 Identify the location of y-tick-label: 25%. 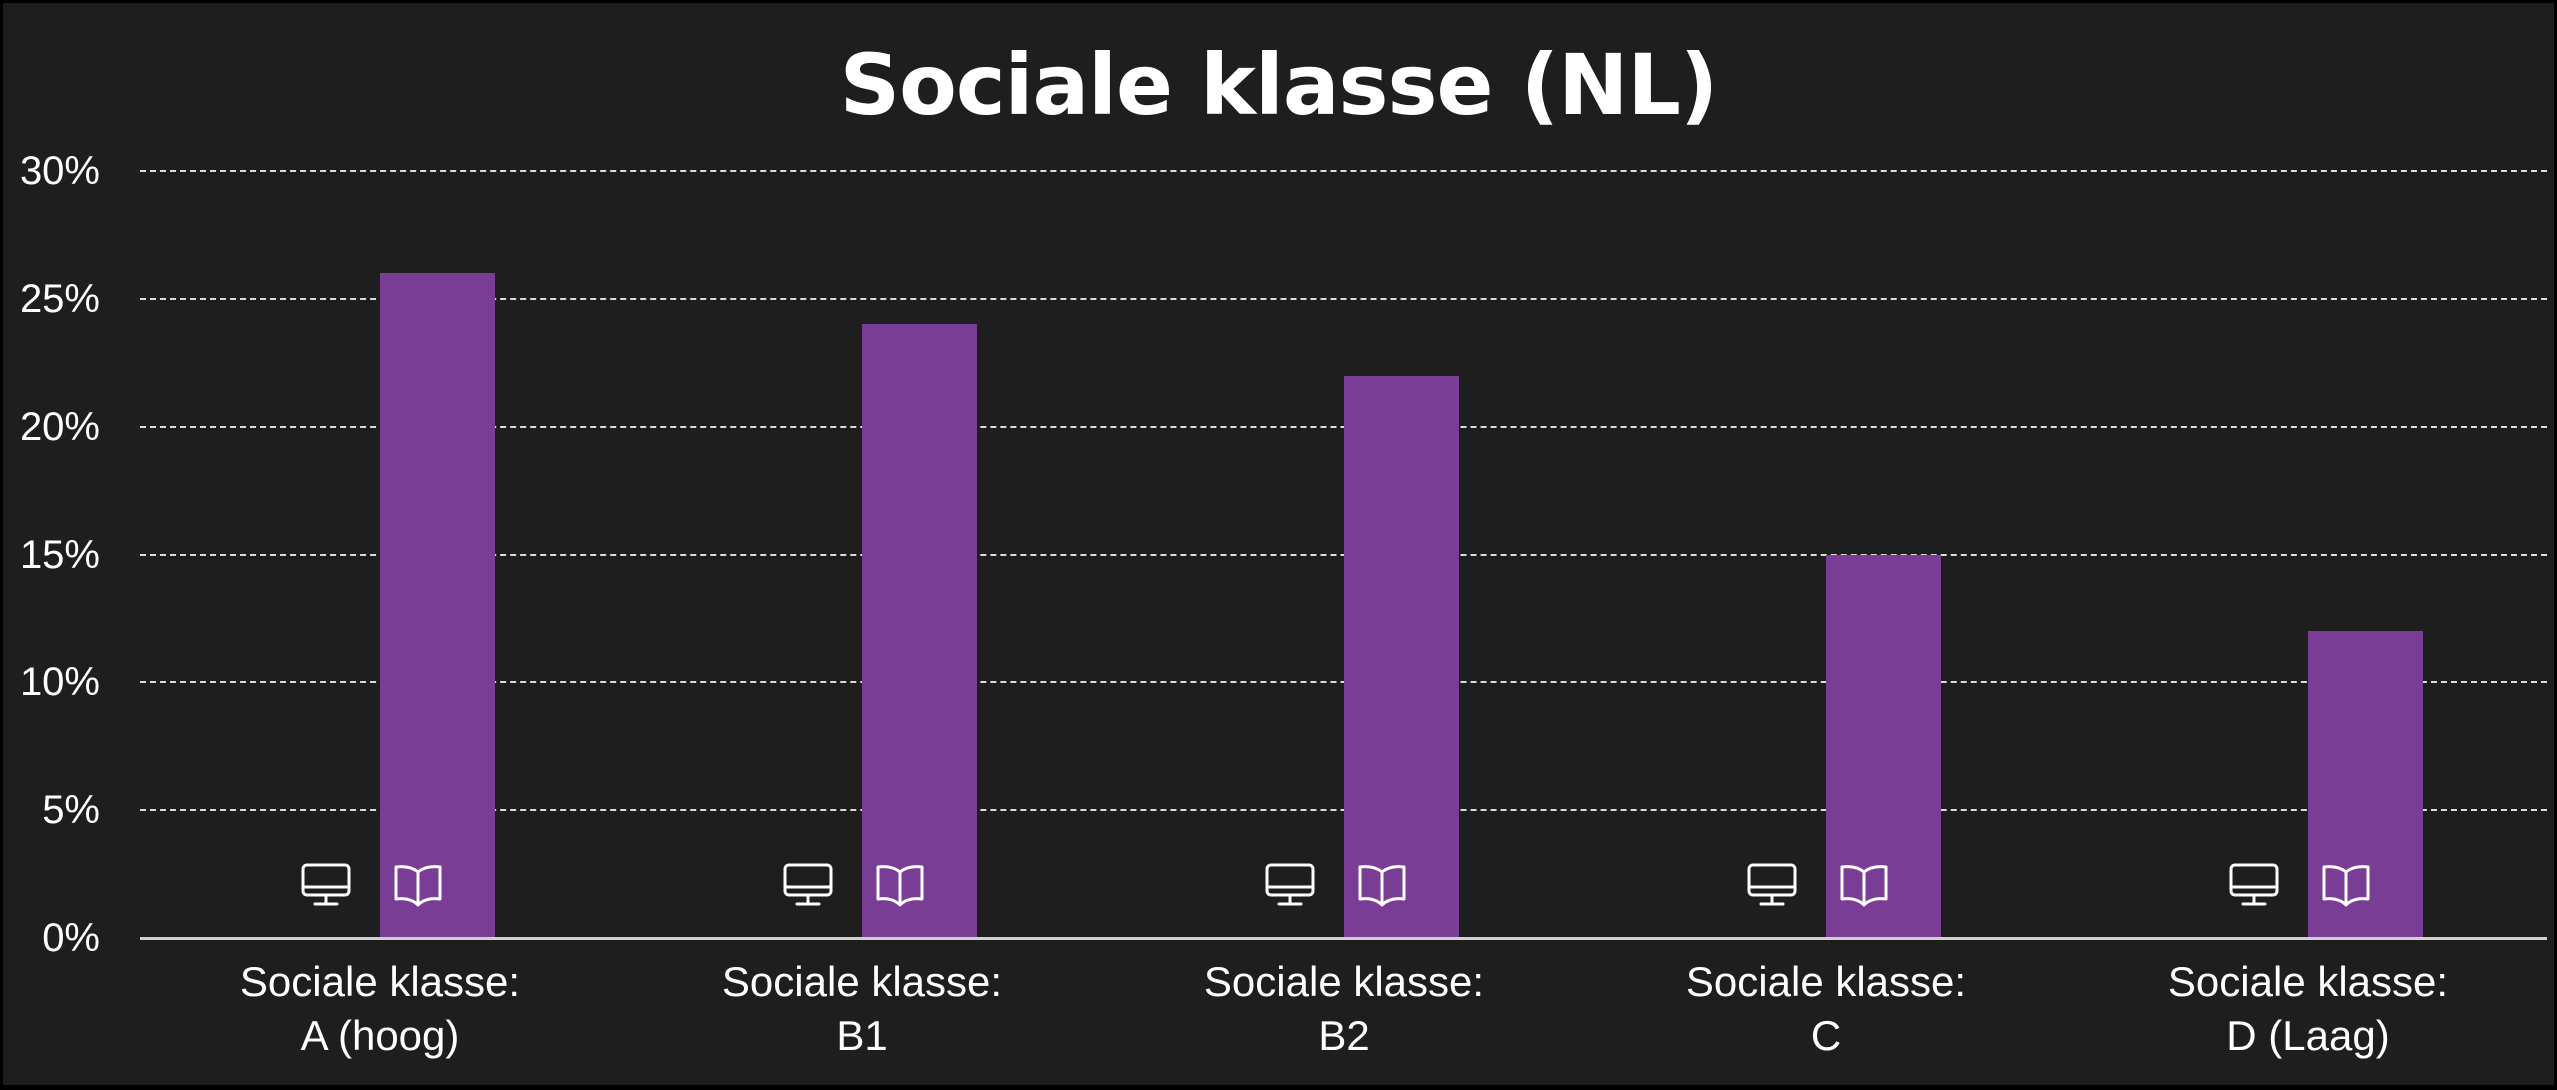
(59, 298).